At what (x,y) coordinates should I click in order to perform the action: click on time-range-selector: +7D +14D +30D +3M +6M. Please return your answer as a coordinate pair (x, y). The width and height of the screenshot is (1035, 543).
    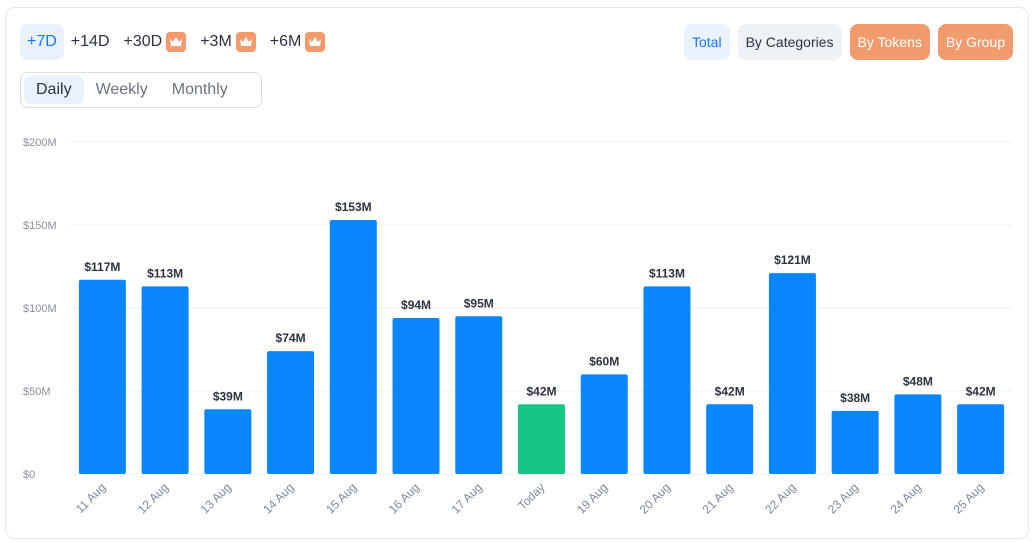
    Looking at the image, I should click on (176, 42).